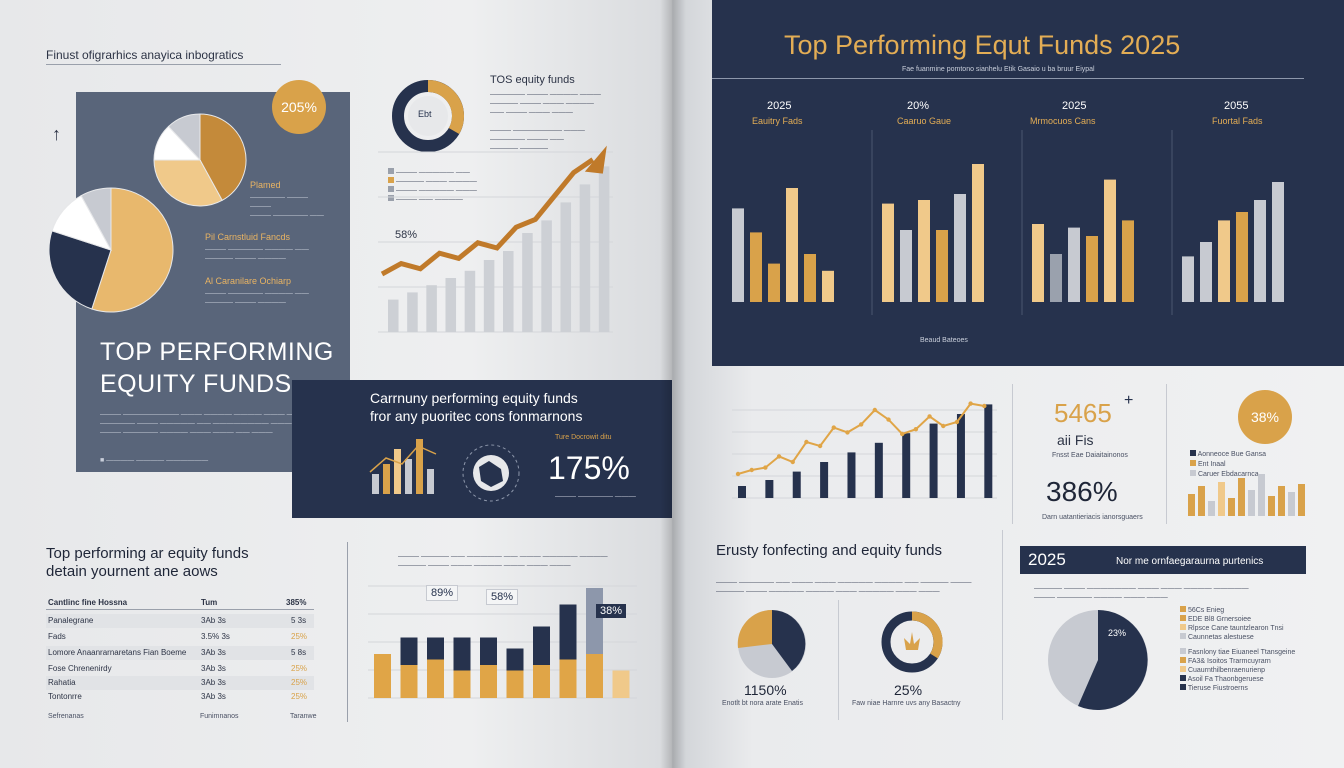 The image size is (1344, 768). Describe the element at coordinates (1224, 474) in the screenshot. I see `mini-legend-3: Caruer Ebdacarnca` at that location.